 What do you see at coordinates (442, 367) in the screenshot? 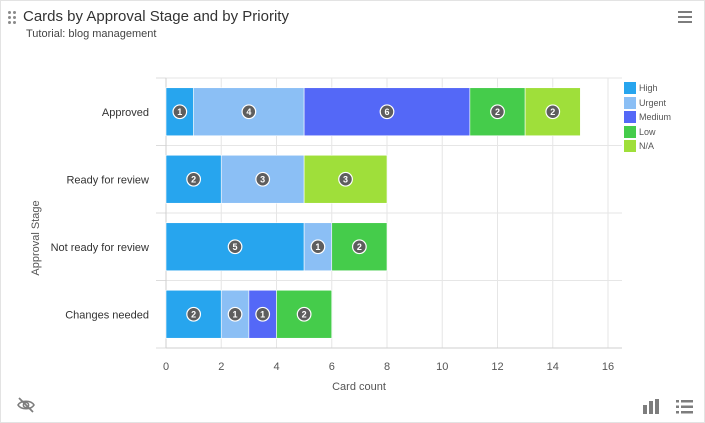
I see `x-tick-label: 10` at bounding box center [442, 367].